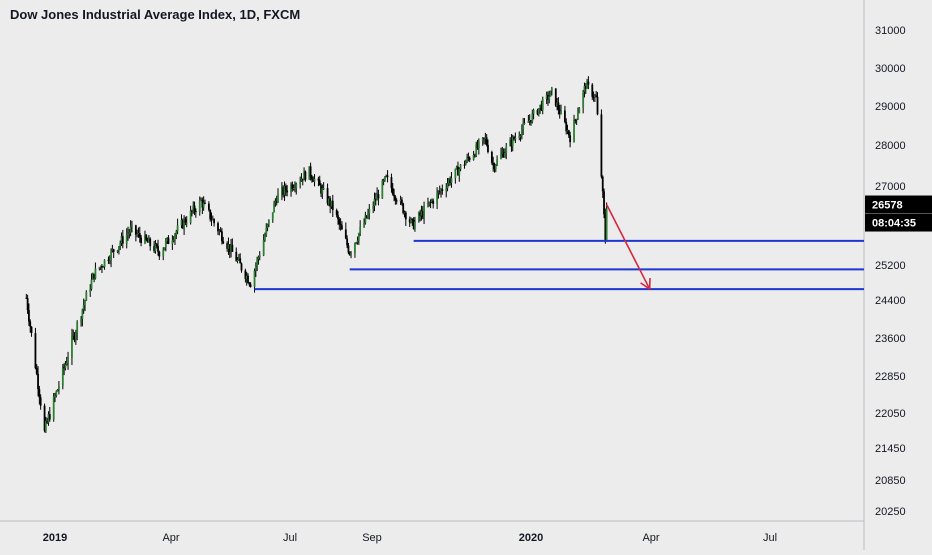 Image resolution: width=932 pixels, height=555 pixels. What do you see at coordinates (890, 301) in the screenshot?
I see `y-tick-label: 24400` at bounding box center [890, 301].